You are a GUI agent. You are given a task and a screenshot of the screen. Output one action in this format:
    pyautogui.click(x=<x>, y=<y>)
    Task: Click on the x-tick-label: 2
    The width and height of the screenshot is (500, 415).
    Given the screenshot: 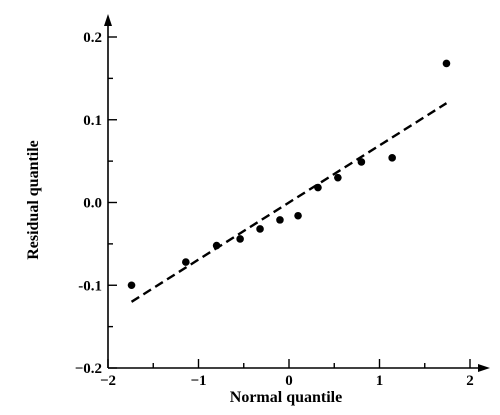 What is the action you would take?
    pyautogui.click(x=470, y=381)
    